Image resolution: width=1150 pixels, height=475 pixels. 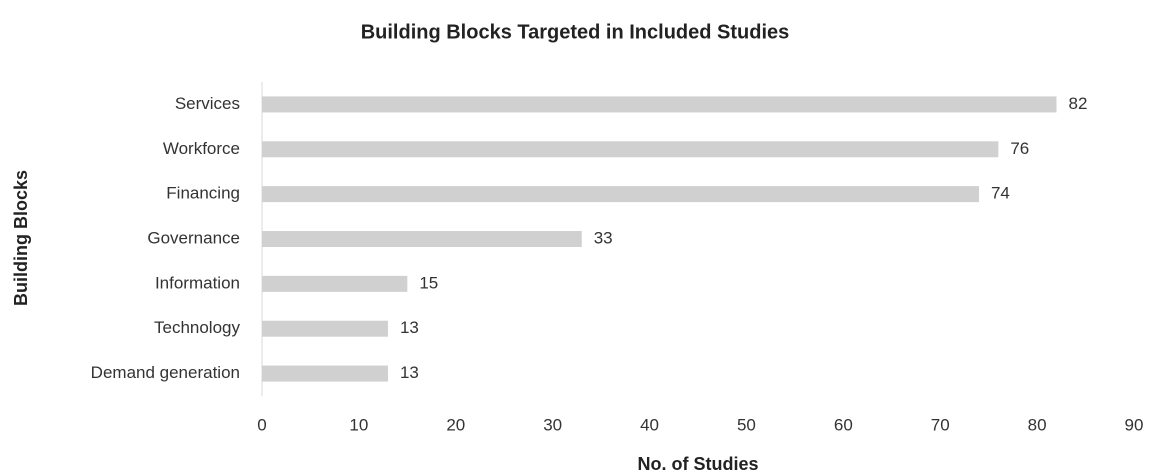 I want to click on y-tick-label: Demand generation, so click(x=165, y=372).